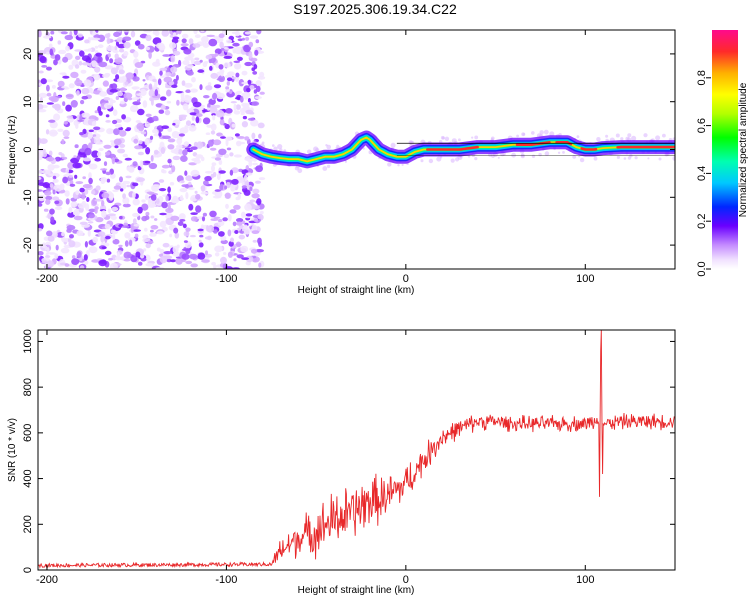 The image size is (750, 600). Describe the element at coordinates (152, 149) in the screenshot. I see `spectrogram-noise-region` at that location.